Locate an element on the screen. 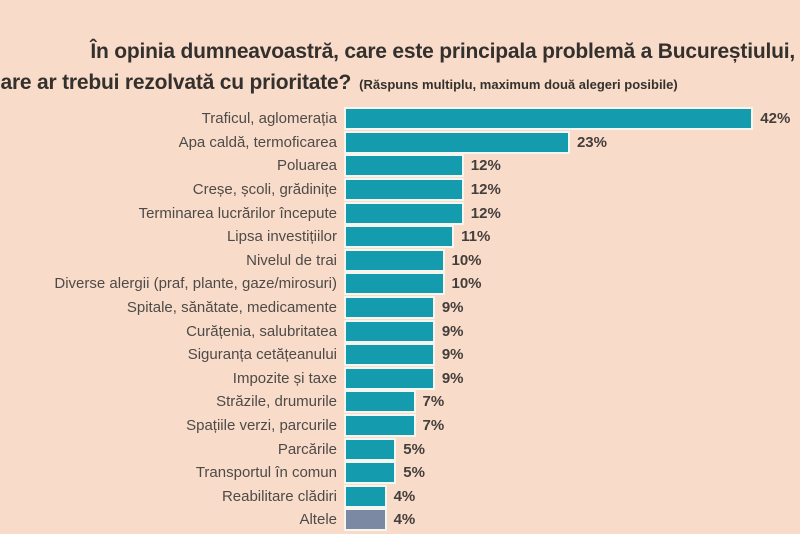  bar-row: Străzile, drumurile 7% is located at coordinates (400, 402).